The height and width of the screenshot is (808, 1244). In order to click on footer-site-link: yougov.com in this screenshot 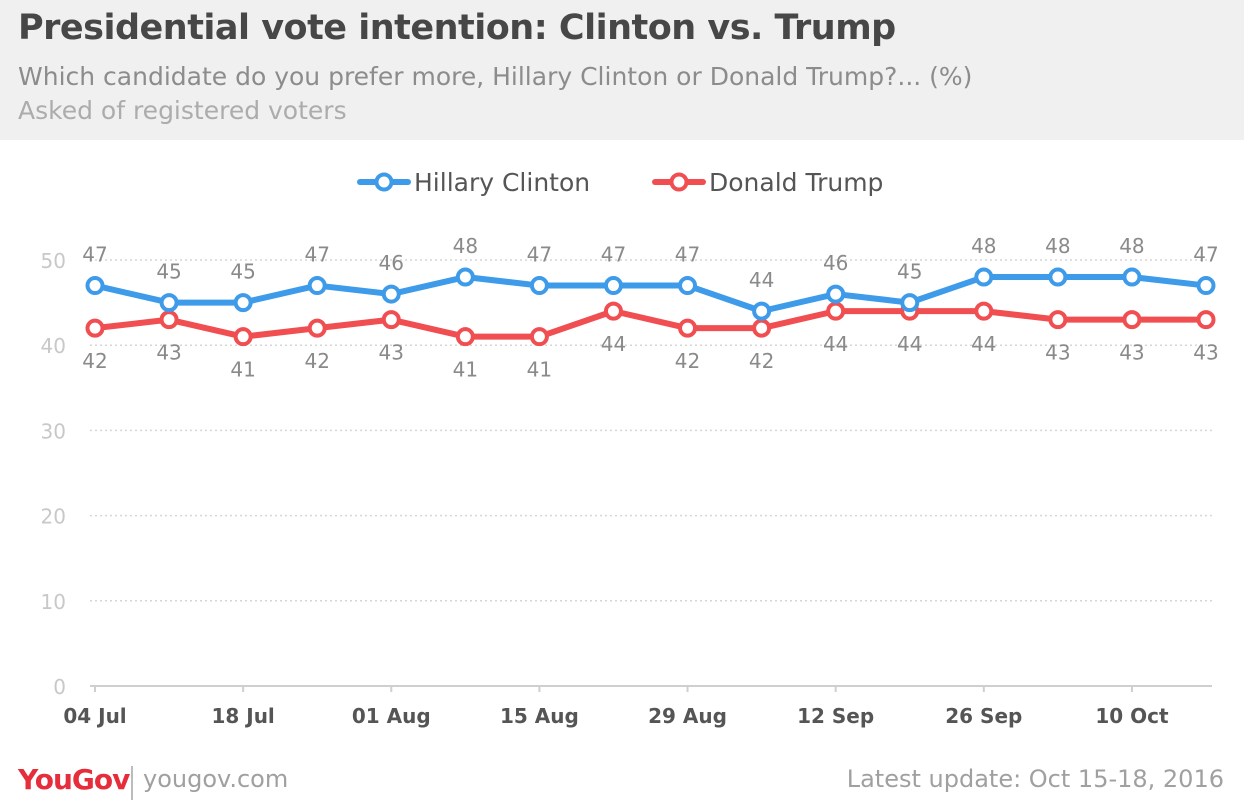, I will do `click(216, 779)`.